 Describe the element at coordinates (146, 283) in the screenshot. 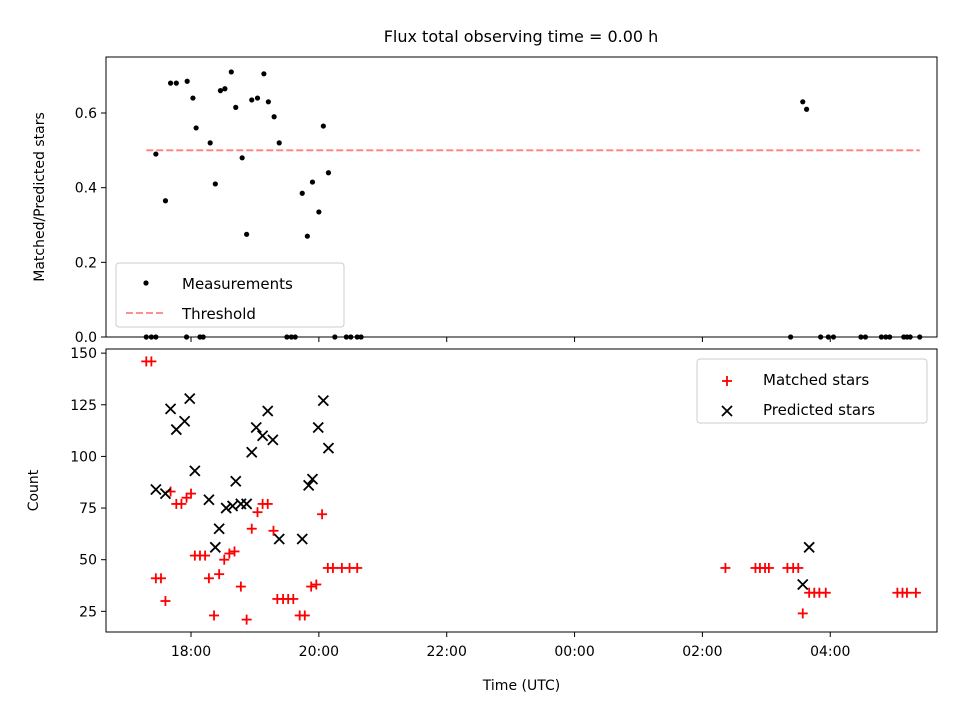

I see `legend-measurement-marker` at that location.